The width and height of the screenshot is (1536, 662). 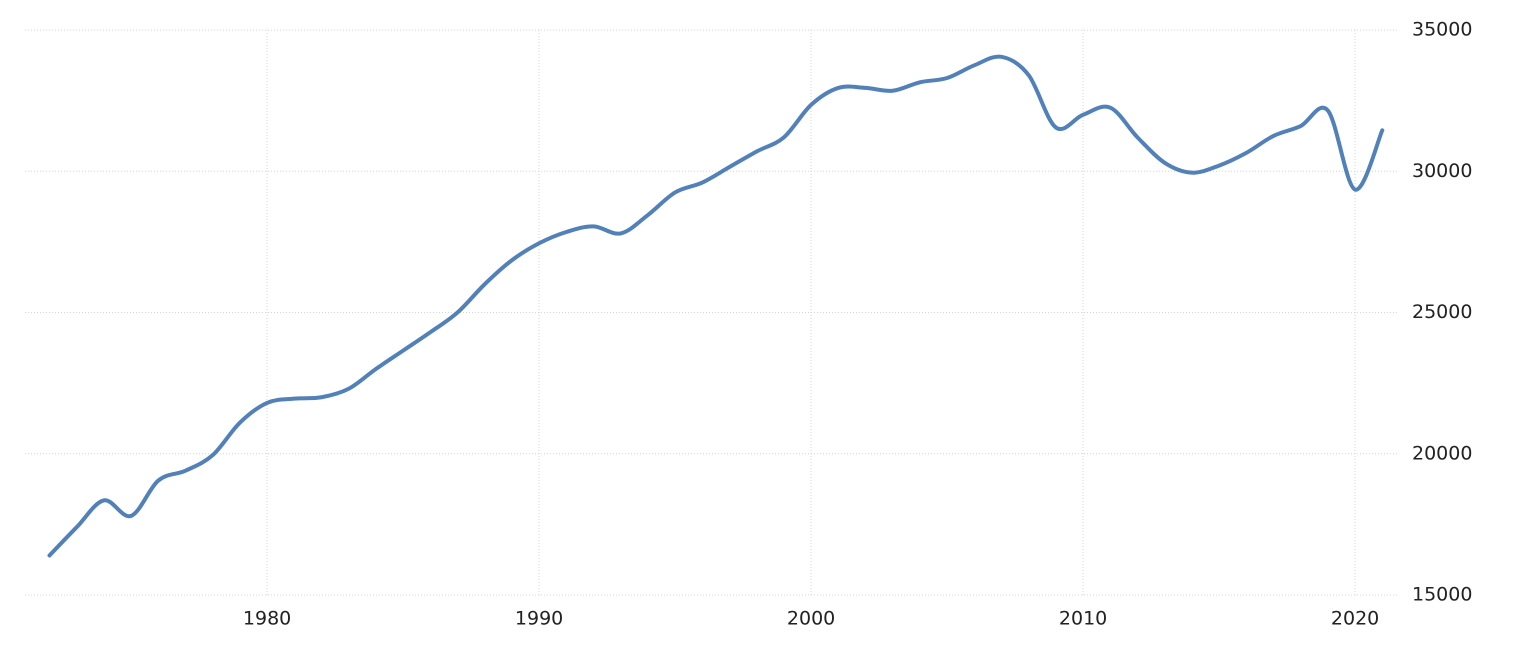 What do you see at coordinates (1442, 595) in the screenshot?
I see `y-tick-label: 15000` at bounding box center [1442, 595].